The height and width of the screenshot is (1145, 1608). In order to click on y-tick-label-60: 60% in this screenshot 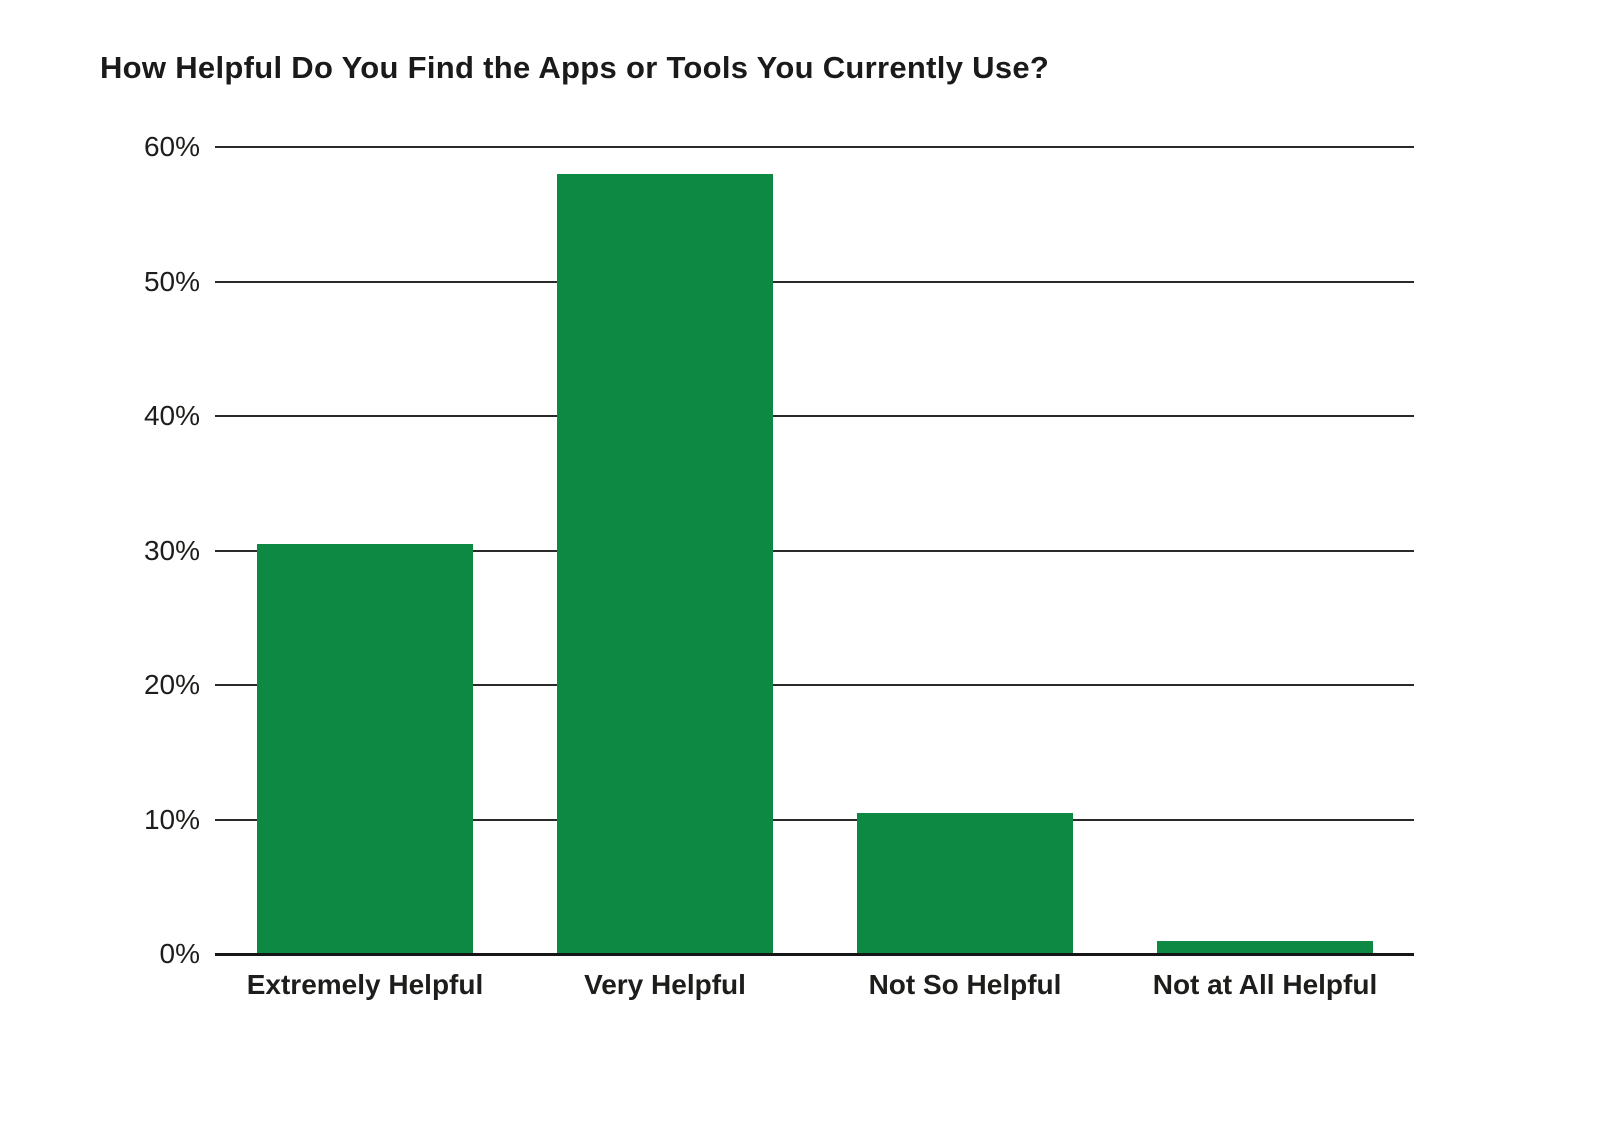, I will do `click(171, 146)`.